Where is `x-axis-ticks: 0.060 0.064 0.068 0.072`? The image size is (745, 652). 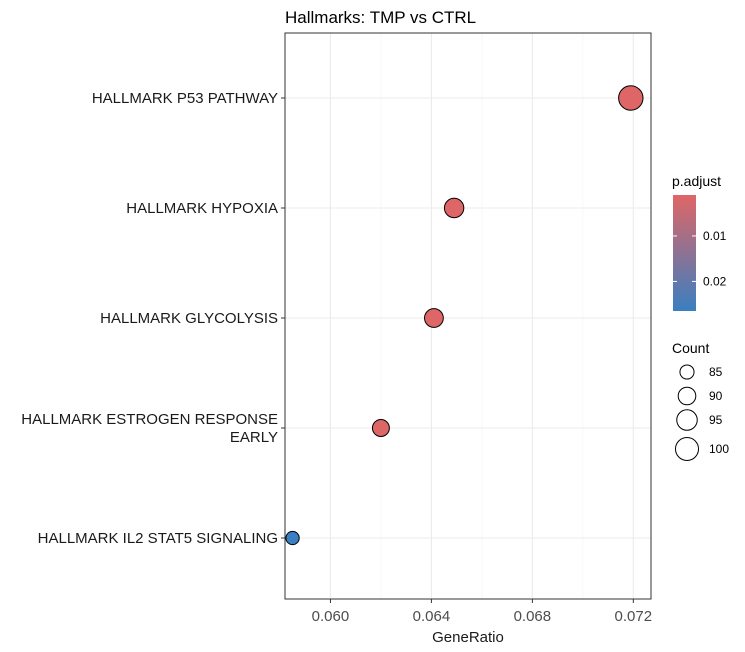
x-axis-ticks: 0.060 0.064 0.068 0.072 is located at coordinates (482, 612).